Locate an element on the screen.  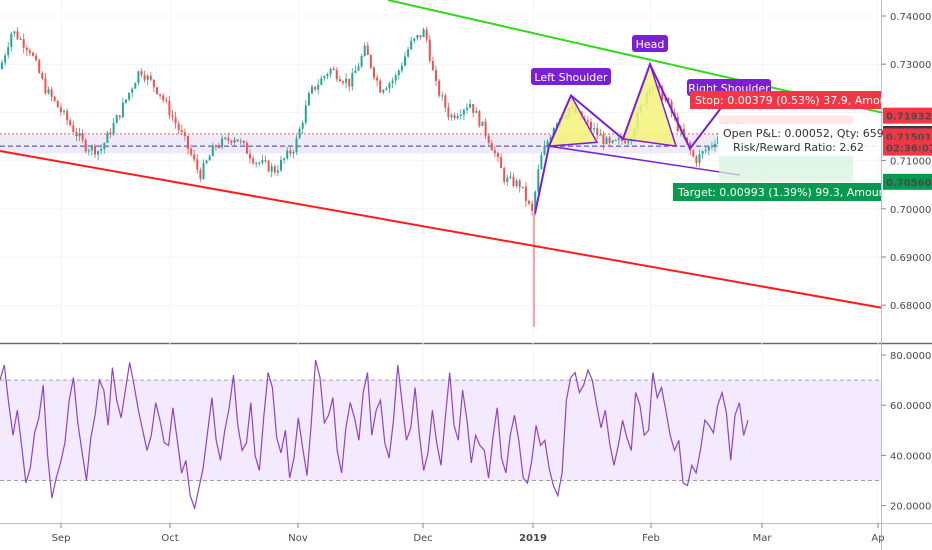
x-tick-label: Feb is located at coordinates (651, 538).